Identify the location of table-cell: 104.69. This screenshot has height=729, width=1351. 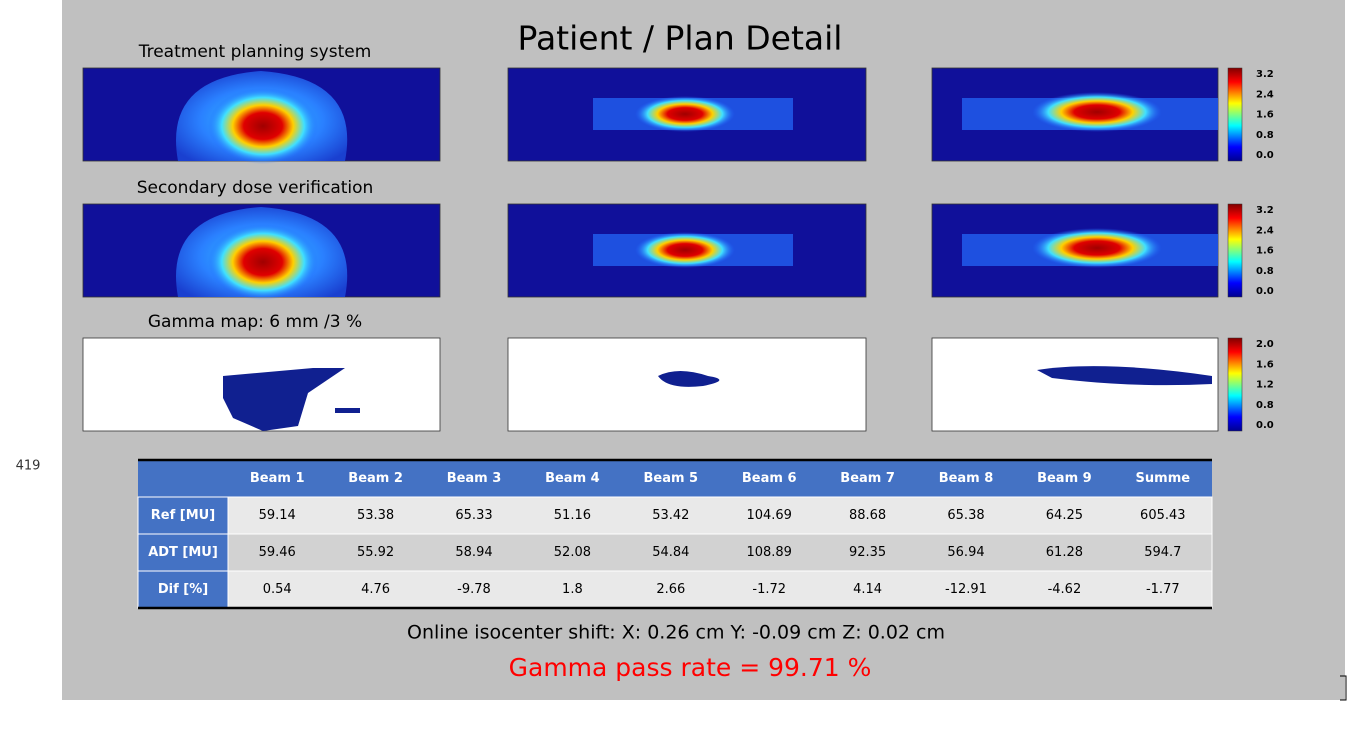
(769, 515).